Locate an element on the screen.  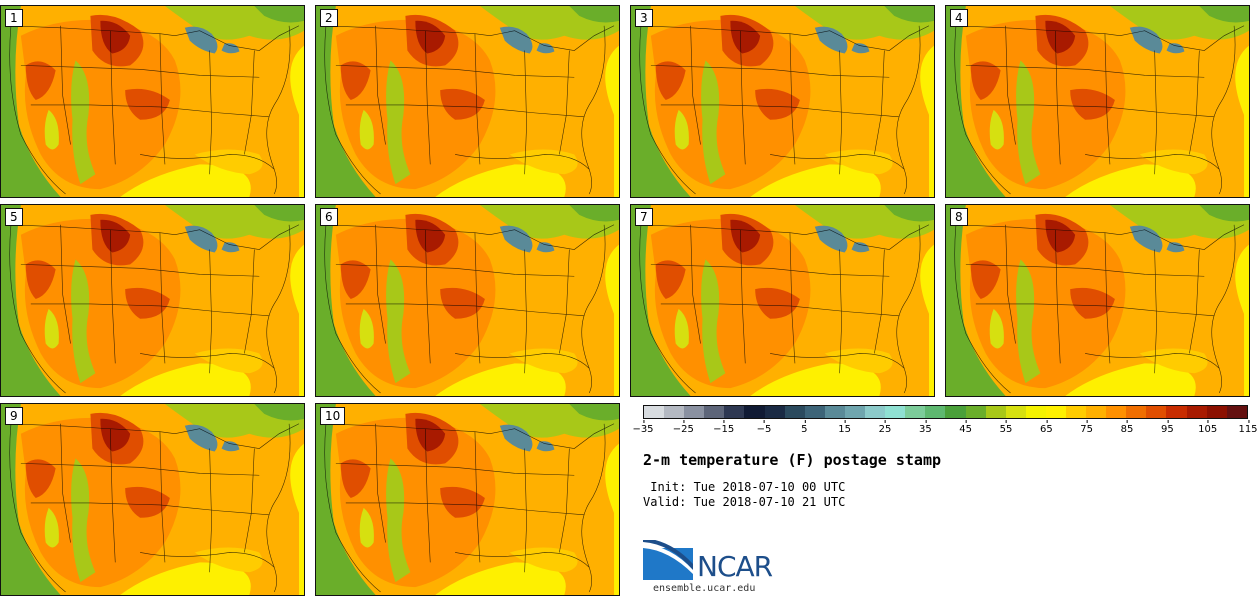
colorbar-tick-label: 85 is located at coordinates (1127, 427).